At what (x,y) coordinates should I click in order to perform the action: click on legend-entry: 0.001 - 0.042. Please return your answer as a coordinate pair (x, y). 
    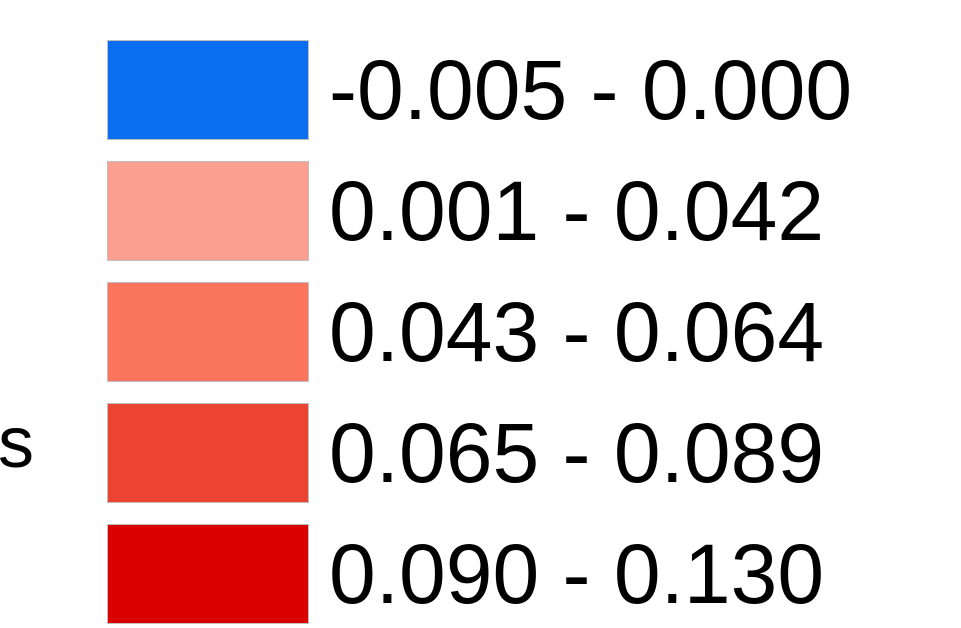
    Looking at the image, I should click on (517, 211).